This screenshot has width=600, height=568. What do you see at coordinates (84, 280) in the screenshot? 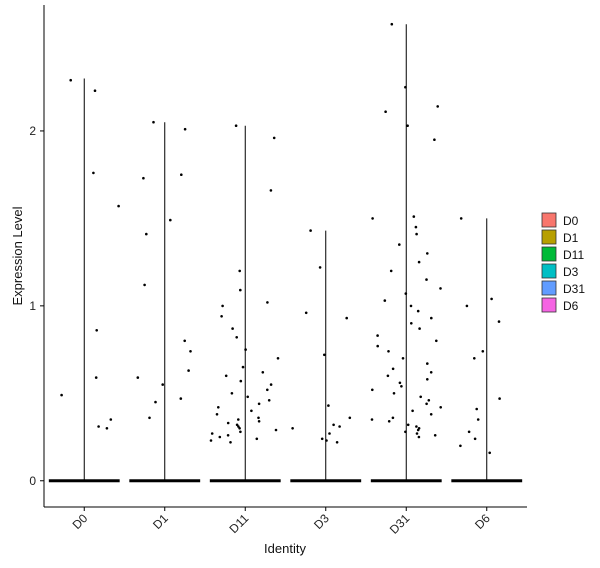
I see `violin-group-d0` at bounding box center [84, 280].